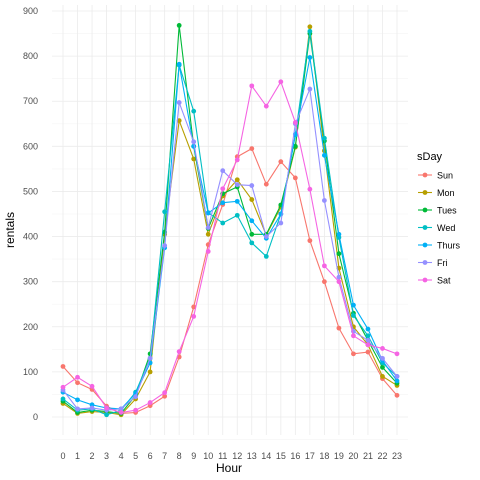 This screenshot has width=480, height=480. I want to click on y-tick-label: 200, so click(30, 327).